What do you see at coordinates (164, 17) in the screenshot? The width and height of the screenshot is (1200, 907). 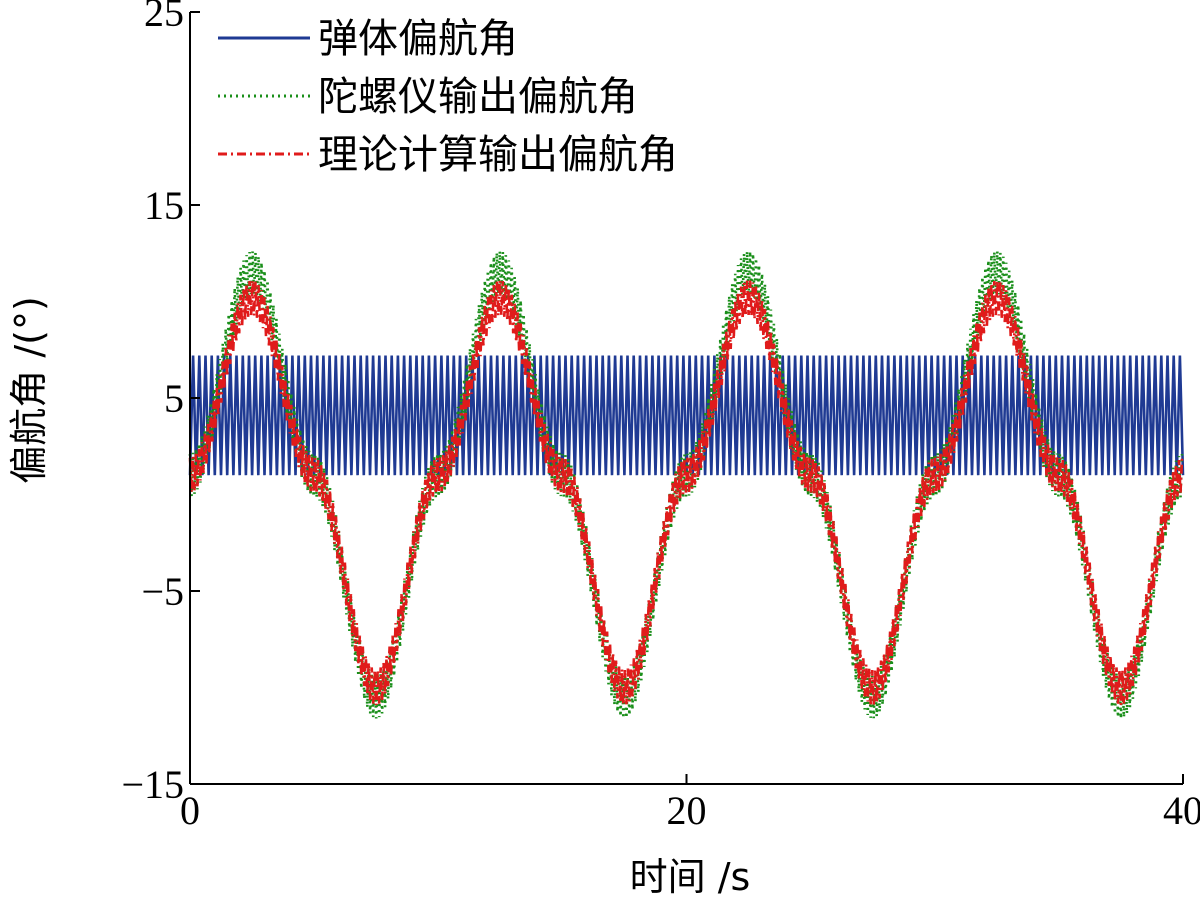 I see `y-tick-label: 25` at bounding box center [164, 17].